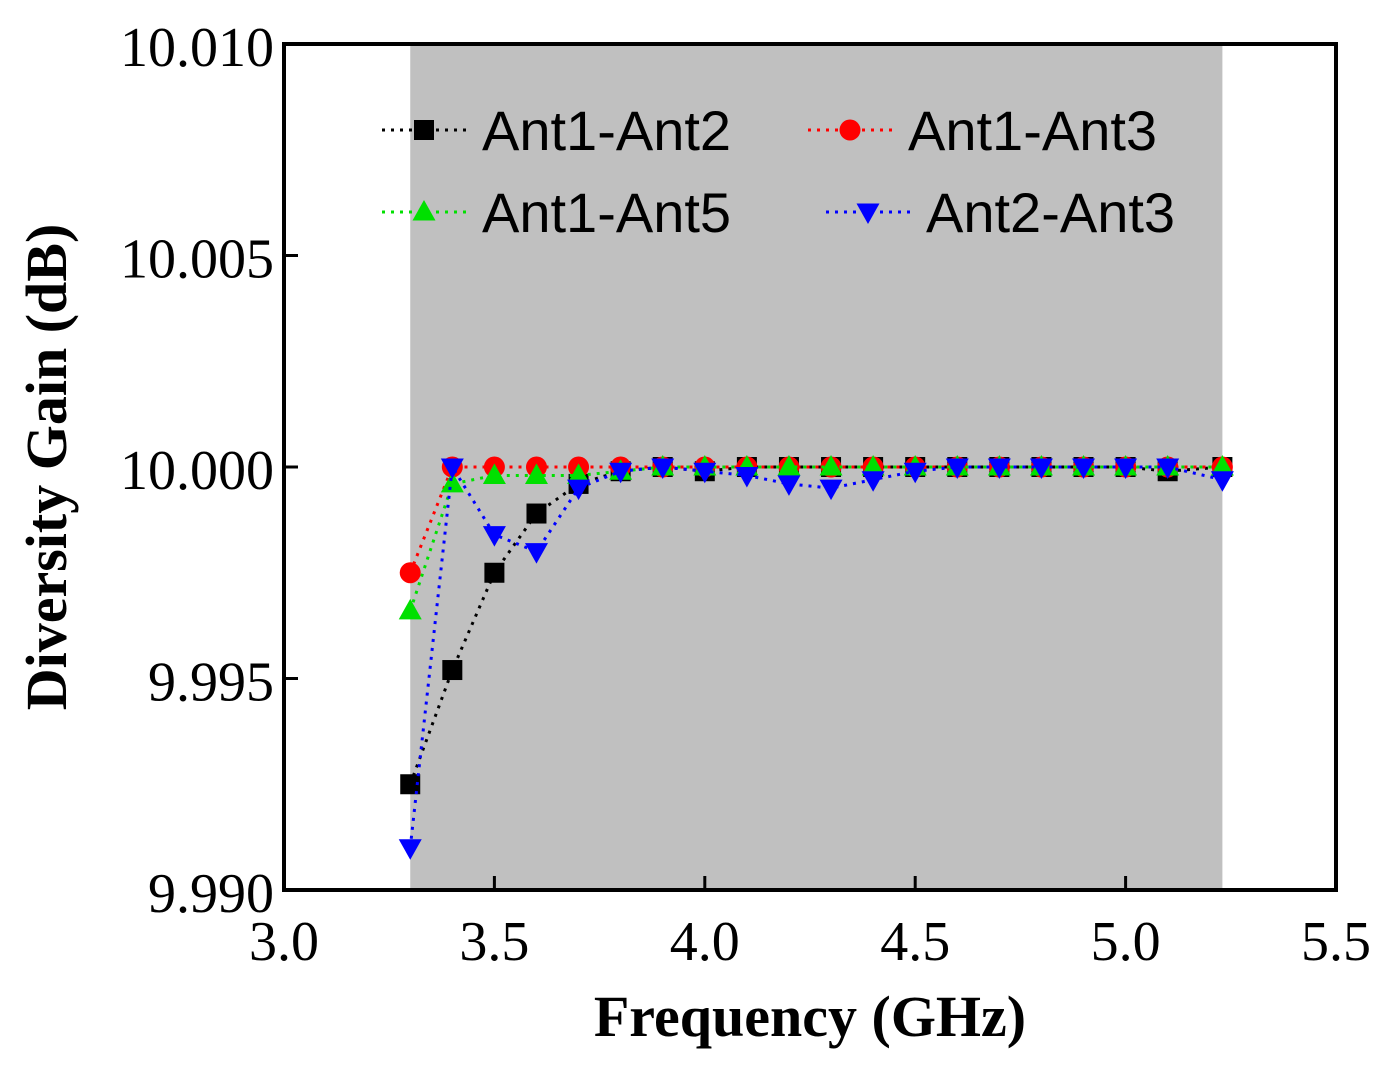 Image resolution: width=1393 pixels, height=1067 pixels. What do you see at coordinates (46, 467) in the screenshot?
I see `y-axis-title: Diversity Gain (dB)` at bounding box center [46, 467].